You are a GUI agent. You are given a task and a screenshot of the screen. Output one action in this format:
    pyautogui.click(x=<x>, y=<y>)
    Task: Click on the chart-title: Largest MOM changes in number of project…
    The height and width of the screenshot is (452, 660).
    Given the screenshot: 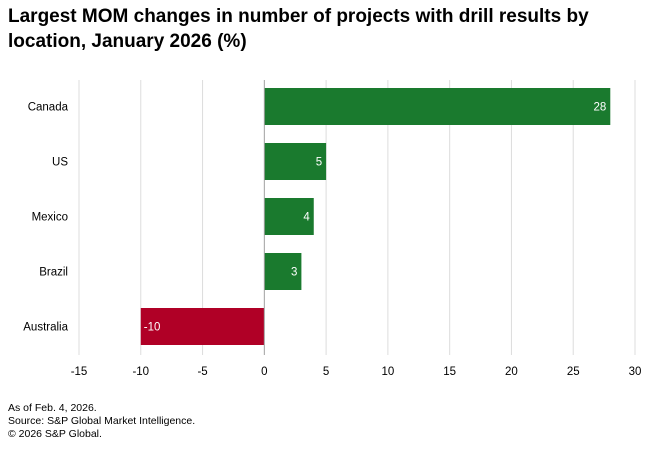 What is the action you would take?
    pyautogui.click(x=298, y=29)
    